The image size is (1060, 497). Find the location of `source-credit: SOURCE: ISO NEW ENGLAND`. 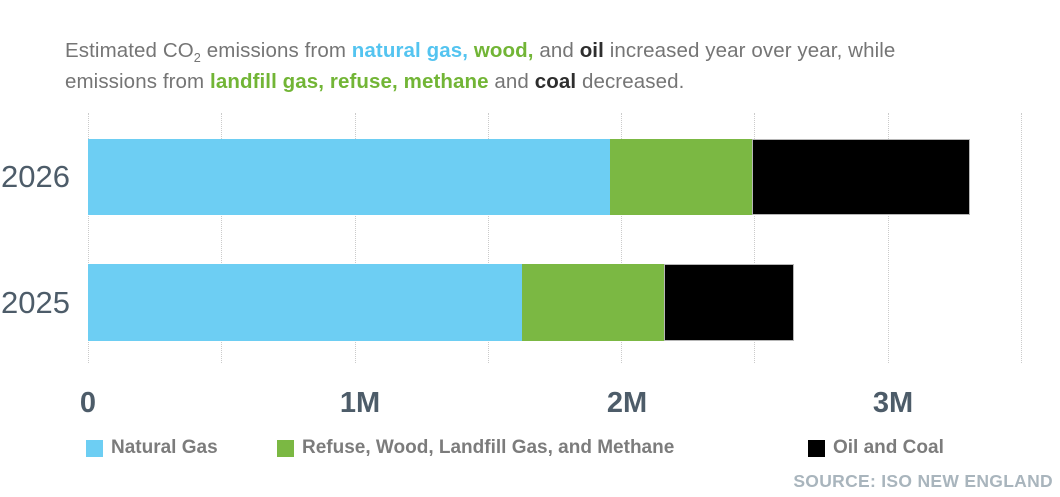

source-credit: SOURCE: ISO NEW ENGLAND is located at coordinates (923, 481).